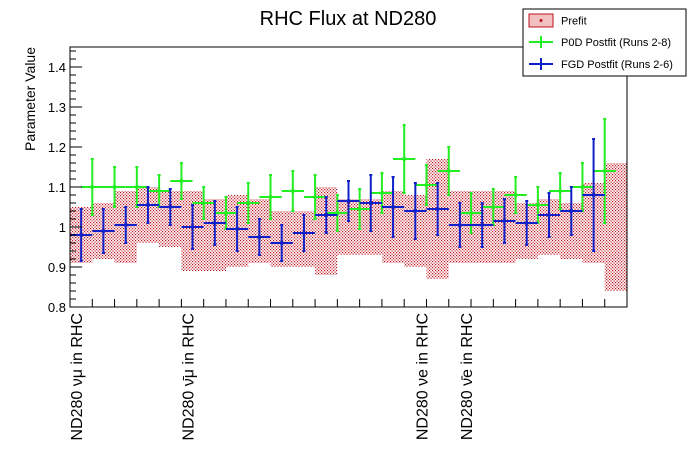 Image resolution: width=696 pixels, height=472 pixels. What do you see at coordinates (541, 20) in the screenshot?
I see `legend-marker-prefit` at bounding box center [541, 20].